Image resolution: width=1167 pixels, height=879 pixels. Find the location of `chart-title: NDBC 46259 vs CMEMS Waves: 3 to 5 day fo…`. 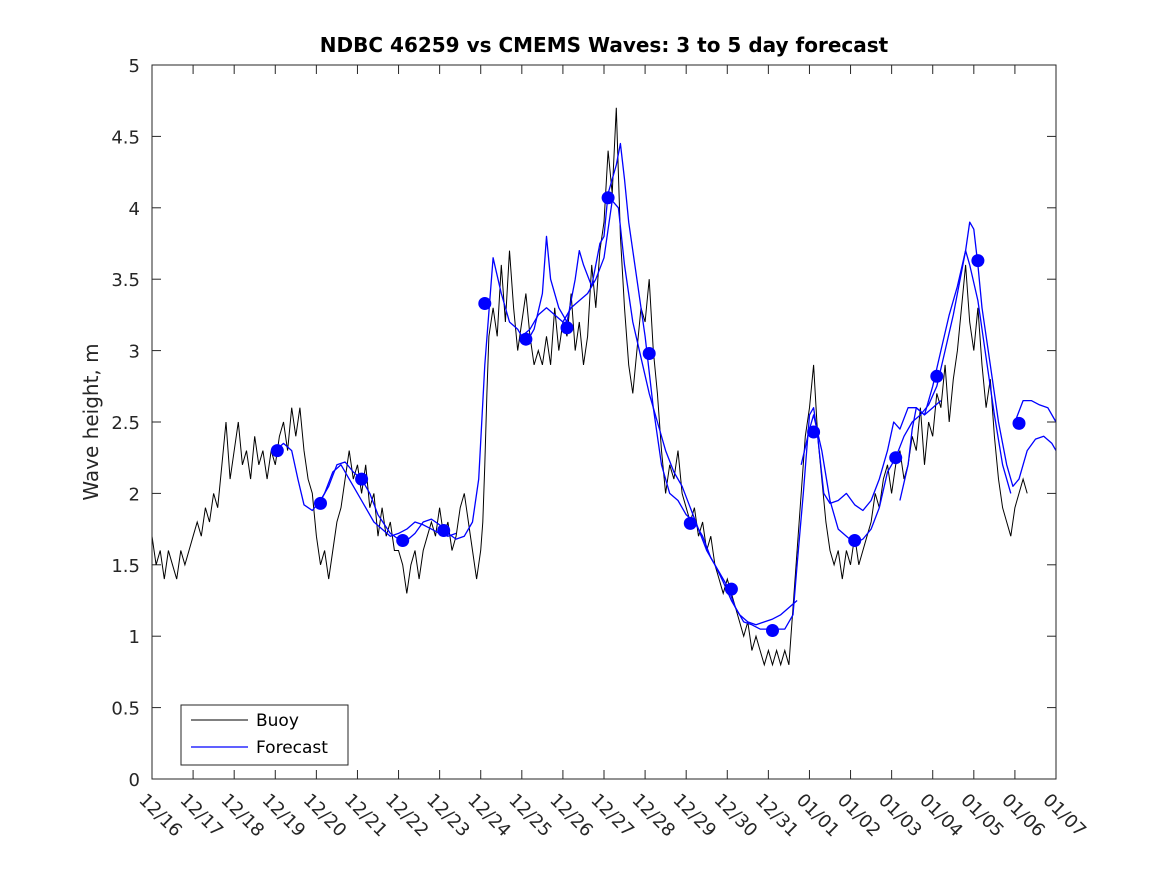

chart-title: NDBC 46259 vs CMEMS Waves: 3 to 5 day fo… is located at coordinates (604, 45).